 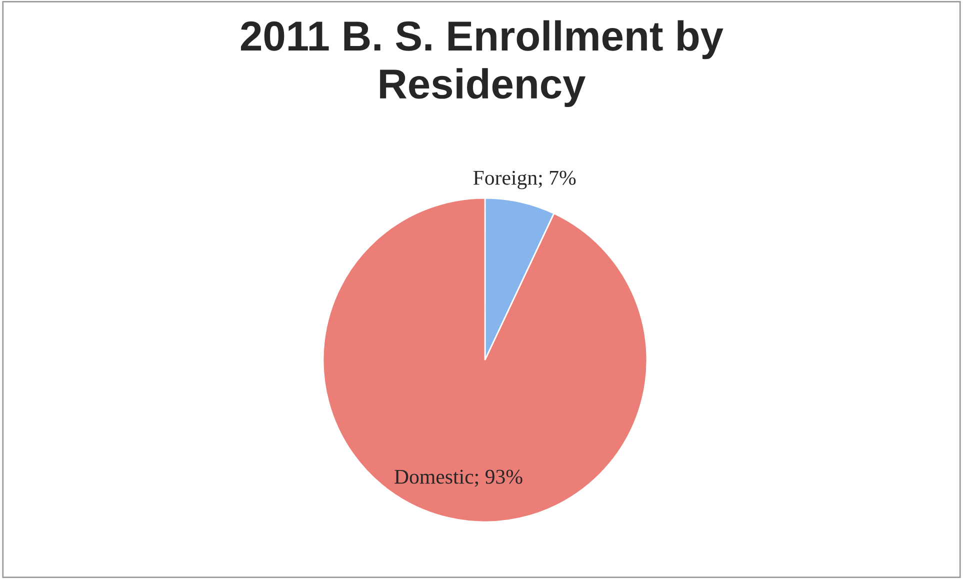 I want to click on chart-title: 2011 B. S. Enrollment by Residency, so click(x=482, y=64).